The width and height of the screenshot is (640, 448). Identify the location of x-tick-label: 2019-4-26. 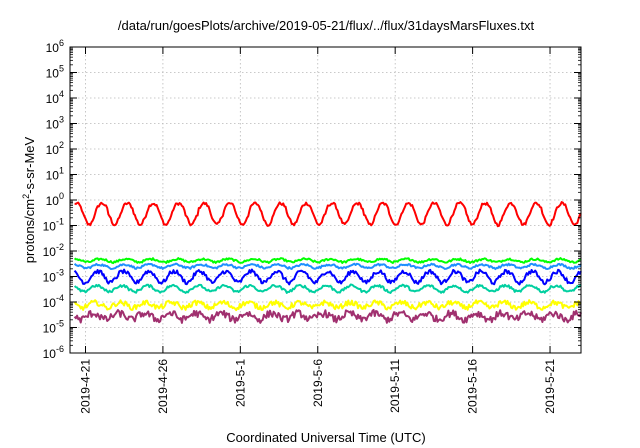
(163, 386).